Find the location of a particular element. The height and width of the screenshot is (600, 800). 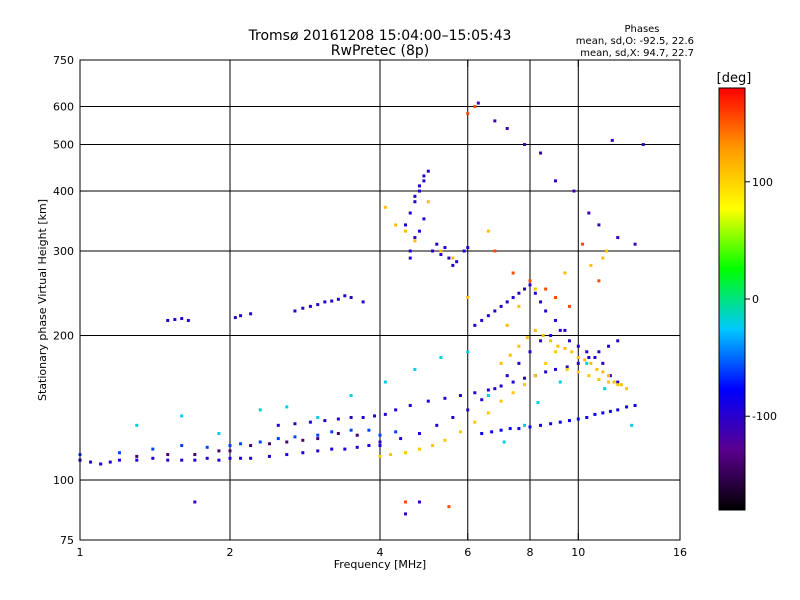

y-tick-label: 300 is located at coordinates (63, 251).